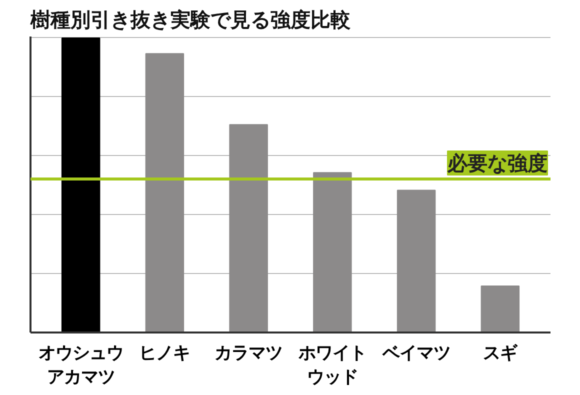 The width and height of the screenshot is (580, 395). I want to click on x-tick-label: ヒノキ, so click(164, 354).